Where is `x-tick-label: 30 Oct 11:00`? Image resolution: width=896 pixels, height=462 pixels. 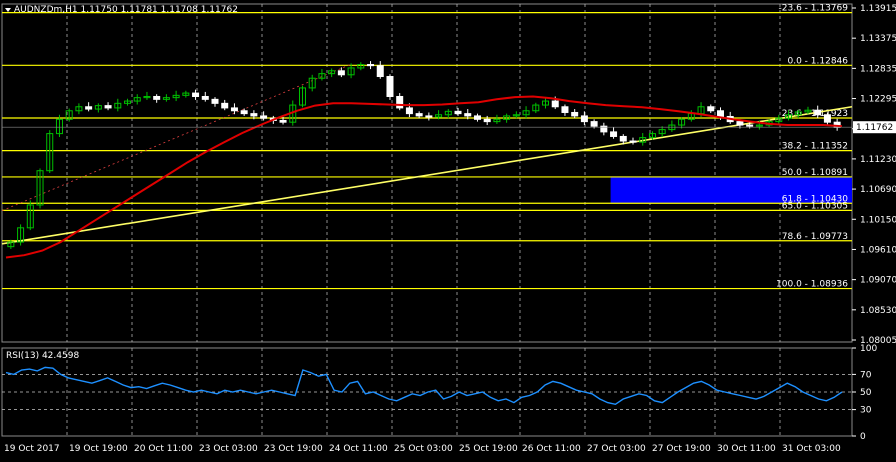
x-tick-label: 30 Oct 11:00 is located at coordinates (746, 449).